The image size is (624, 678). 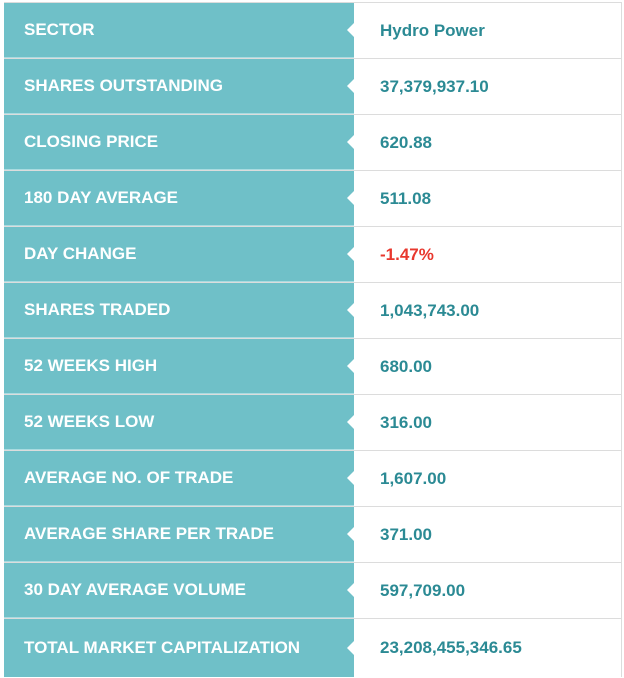 What do you see at coordinates (487, 30) in the screenshot?
I see `stat-value: Hydro Power` at bounding box center [487, 30].